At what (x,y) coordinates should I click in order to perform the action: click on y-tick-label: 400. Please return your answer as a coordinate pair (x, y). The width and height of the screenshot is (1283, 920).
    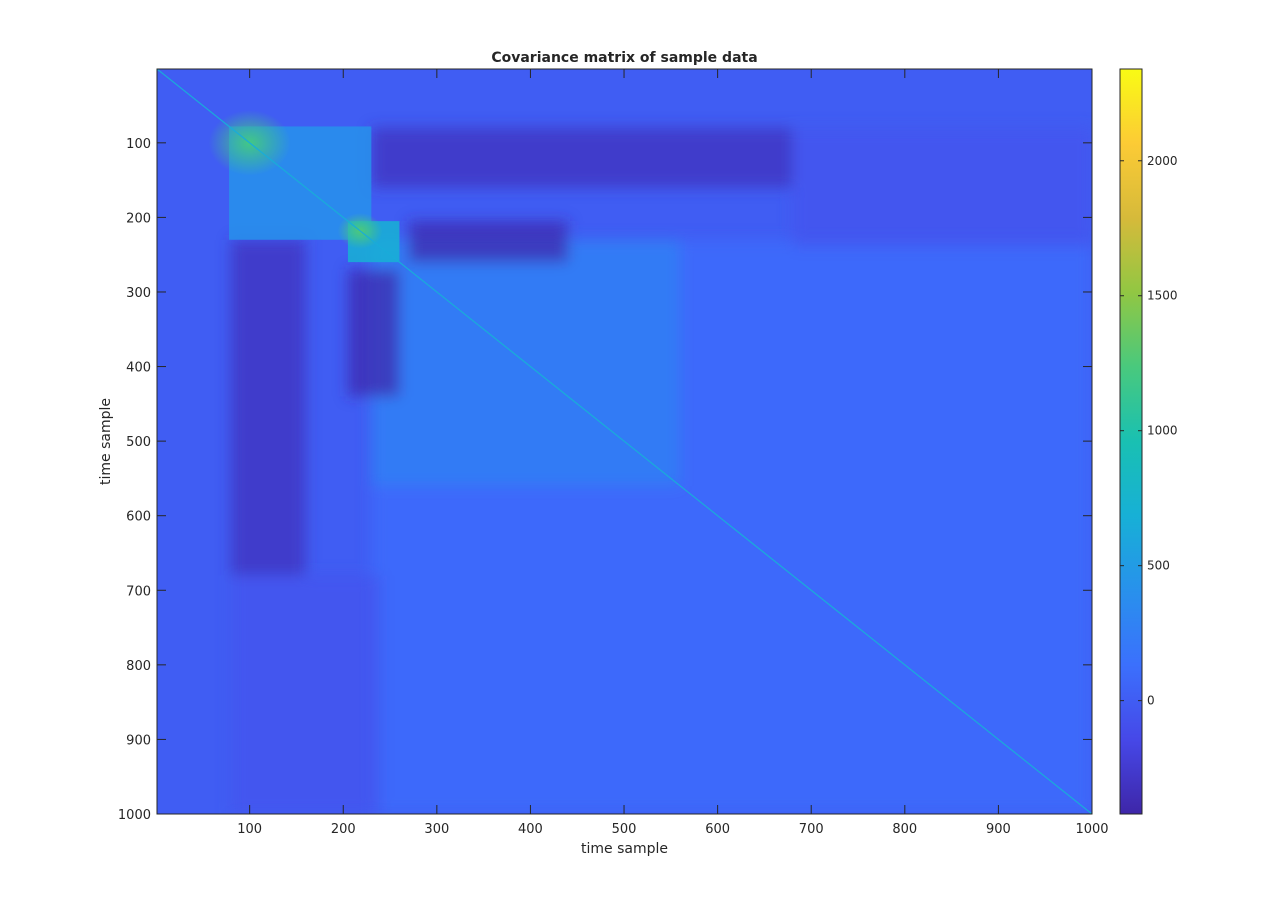
    Looking at the image, I should click on (138, 368).